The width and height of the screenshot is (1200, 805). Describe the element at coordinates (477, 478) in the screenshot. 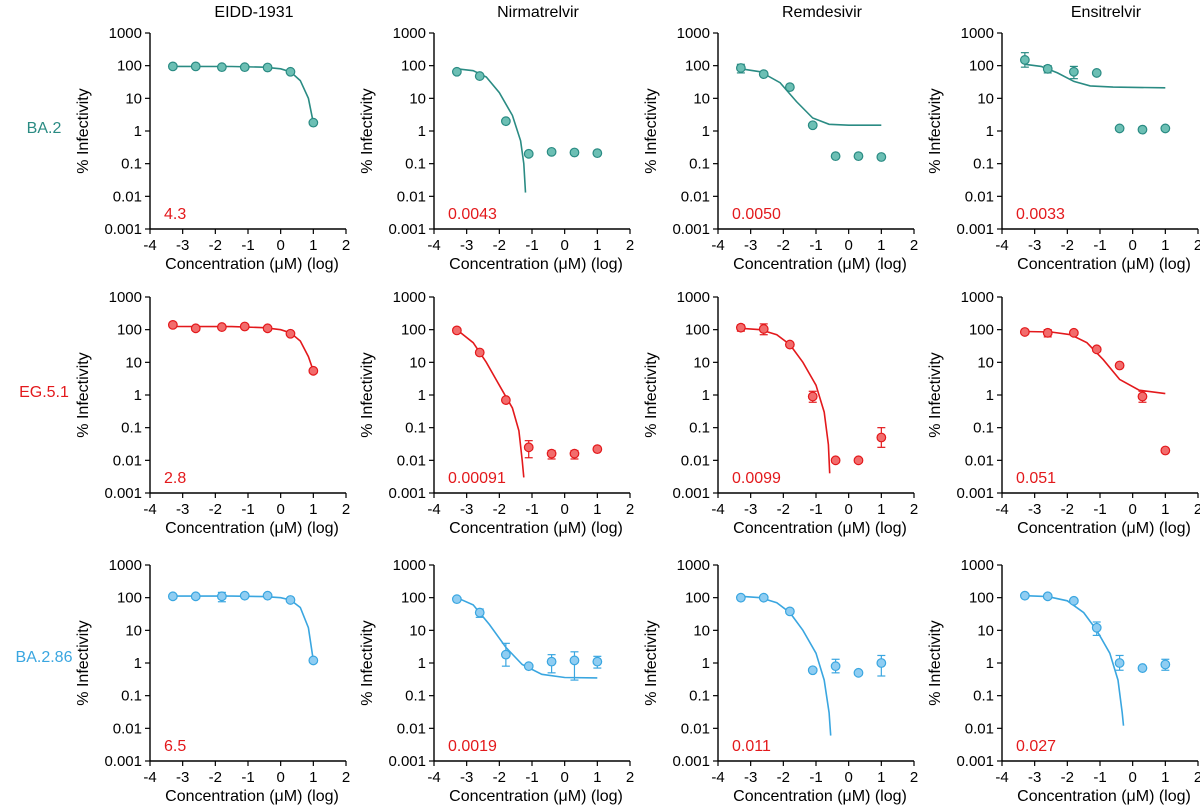

I see `ic50-label: 0.00091` at that location.